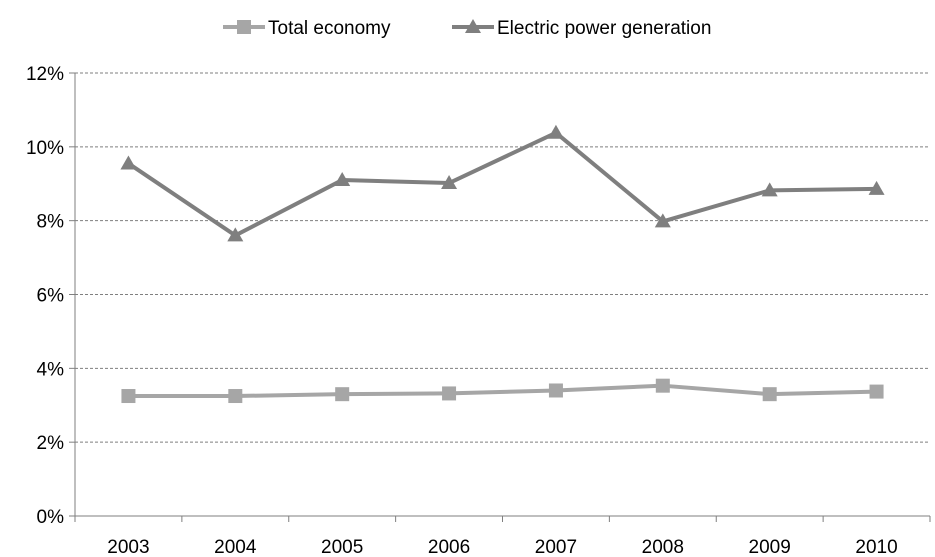  What do you see at coordinates (876, 547) in the screenshot?
I see `x-tick-label: 2010` at bounding box center [876, 547].